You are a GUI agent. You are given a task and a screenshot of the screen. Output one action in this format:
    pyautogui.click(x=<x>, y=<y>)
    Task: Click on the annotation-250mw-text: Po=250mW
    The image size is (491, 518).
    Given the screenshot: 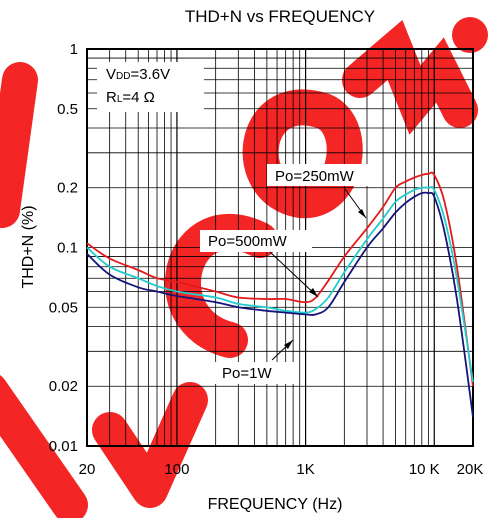 What is the action you would take?
    pyautogui.click(x=315, y=176)
    